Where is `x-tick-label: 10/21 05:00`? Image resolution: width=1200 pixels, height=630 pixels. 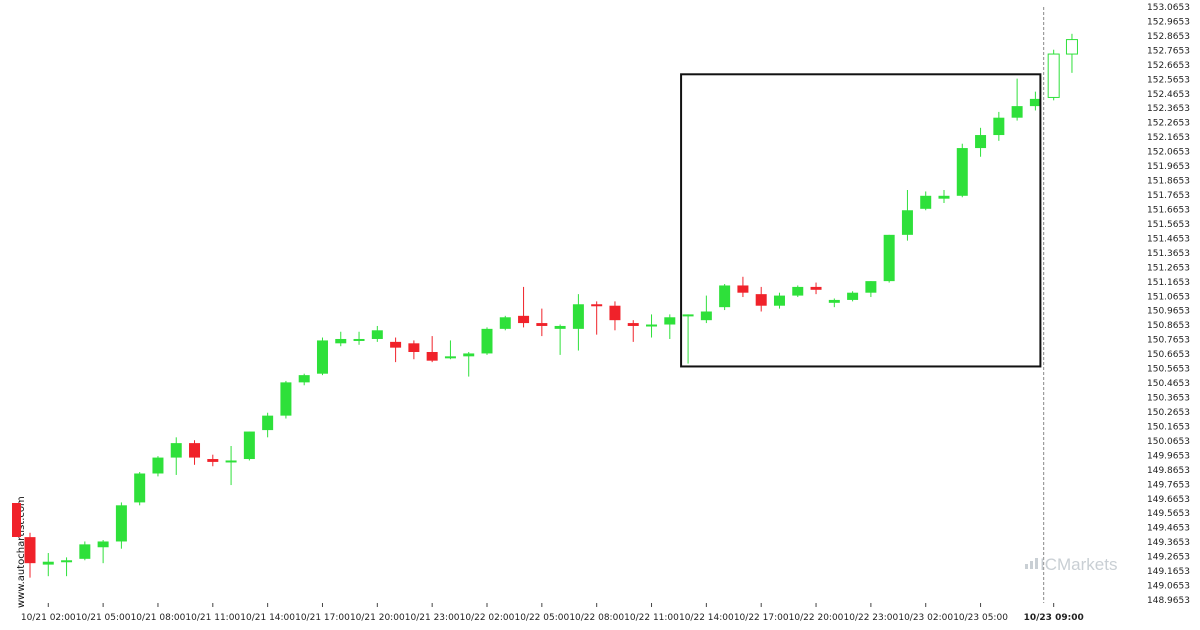
x-tick-label: 10/21 05:00 is located at coordinates (103, 618).